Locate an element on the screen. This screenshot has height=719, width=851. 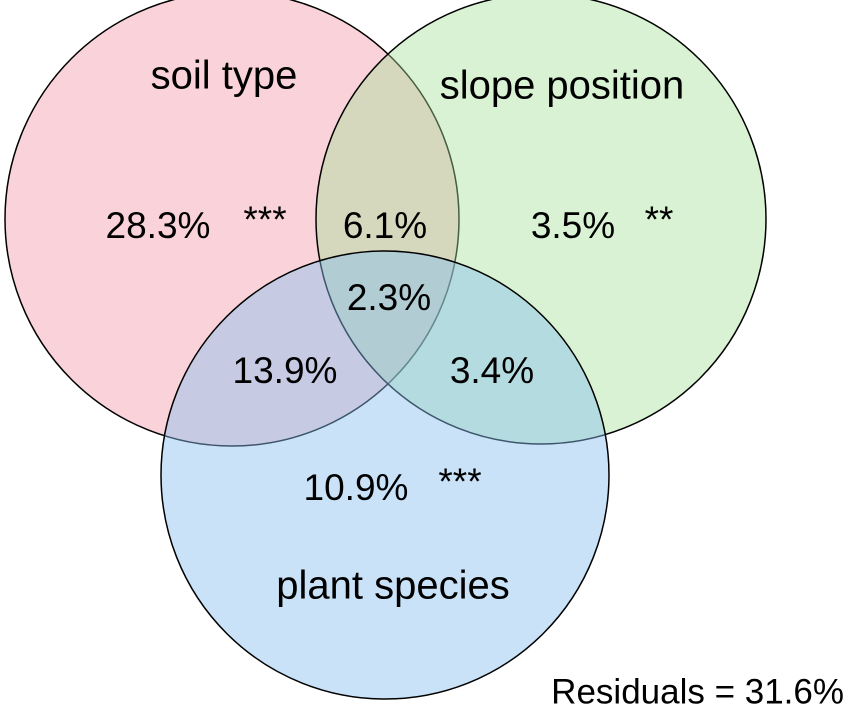
residuals: Residuals = 31.6% is located at coordinates (697, 691).